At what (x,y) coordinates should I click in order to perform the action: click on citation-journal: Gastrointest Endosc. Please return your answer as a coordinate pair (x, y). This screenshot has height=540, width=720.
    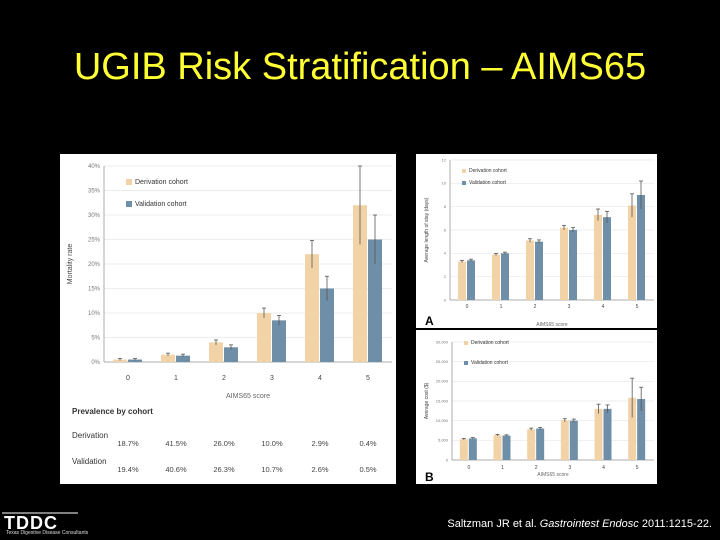
    Looking at the image, I should click on (589, 524).